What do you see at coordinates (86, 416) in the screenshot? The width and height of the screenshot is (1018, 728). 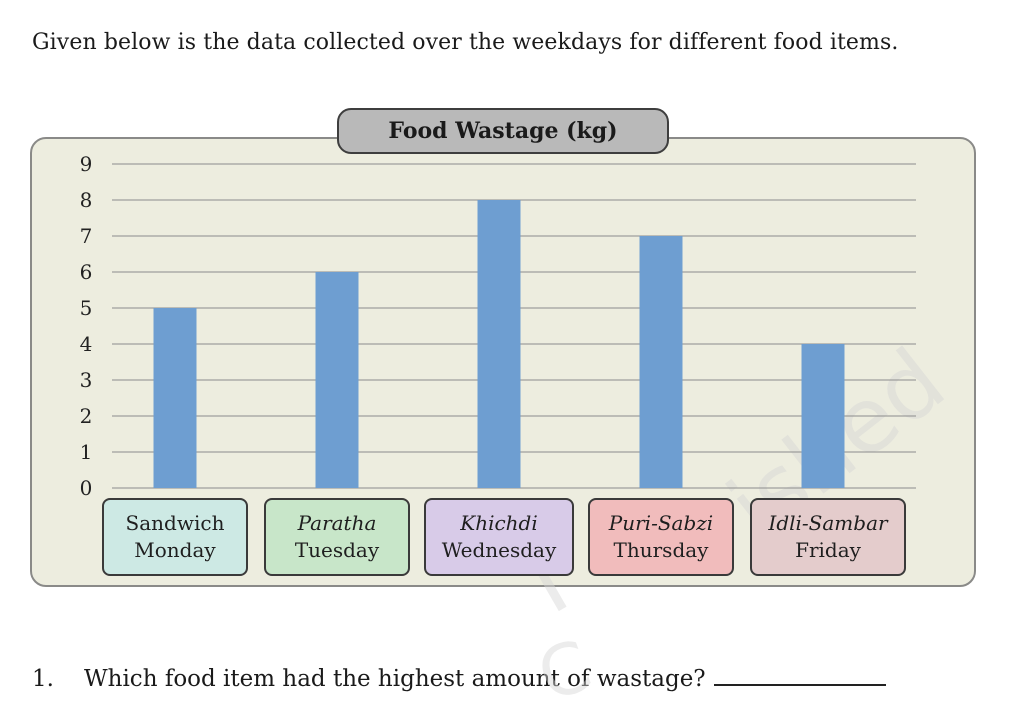 I see `y-tick-label: 2` at bounding box center [86, 416].